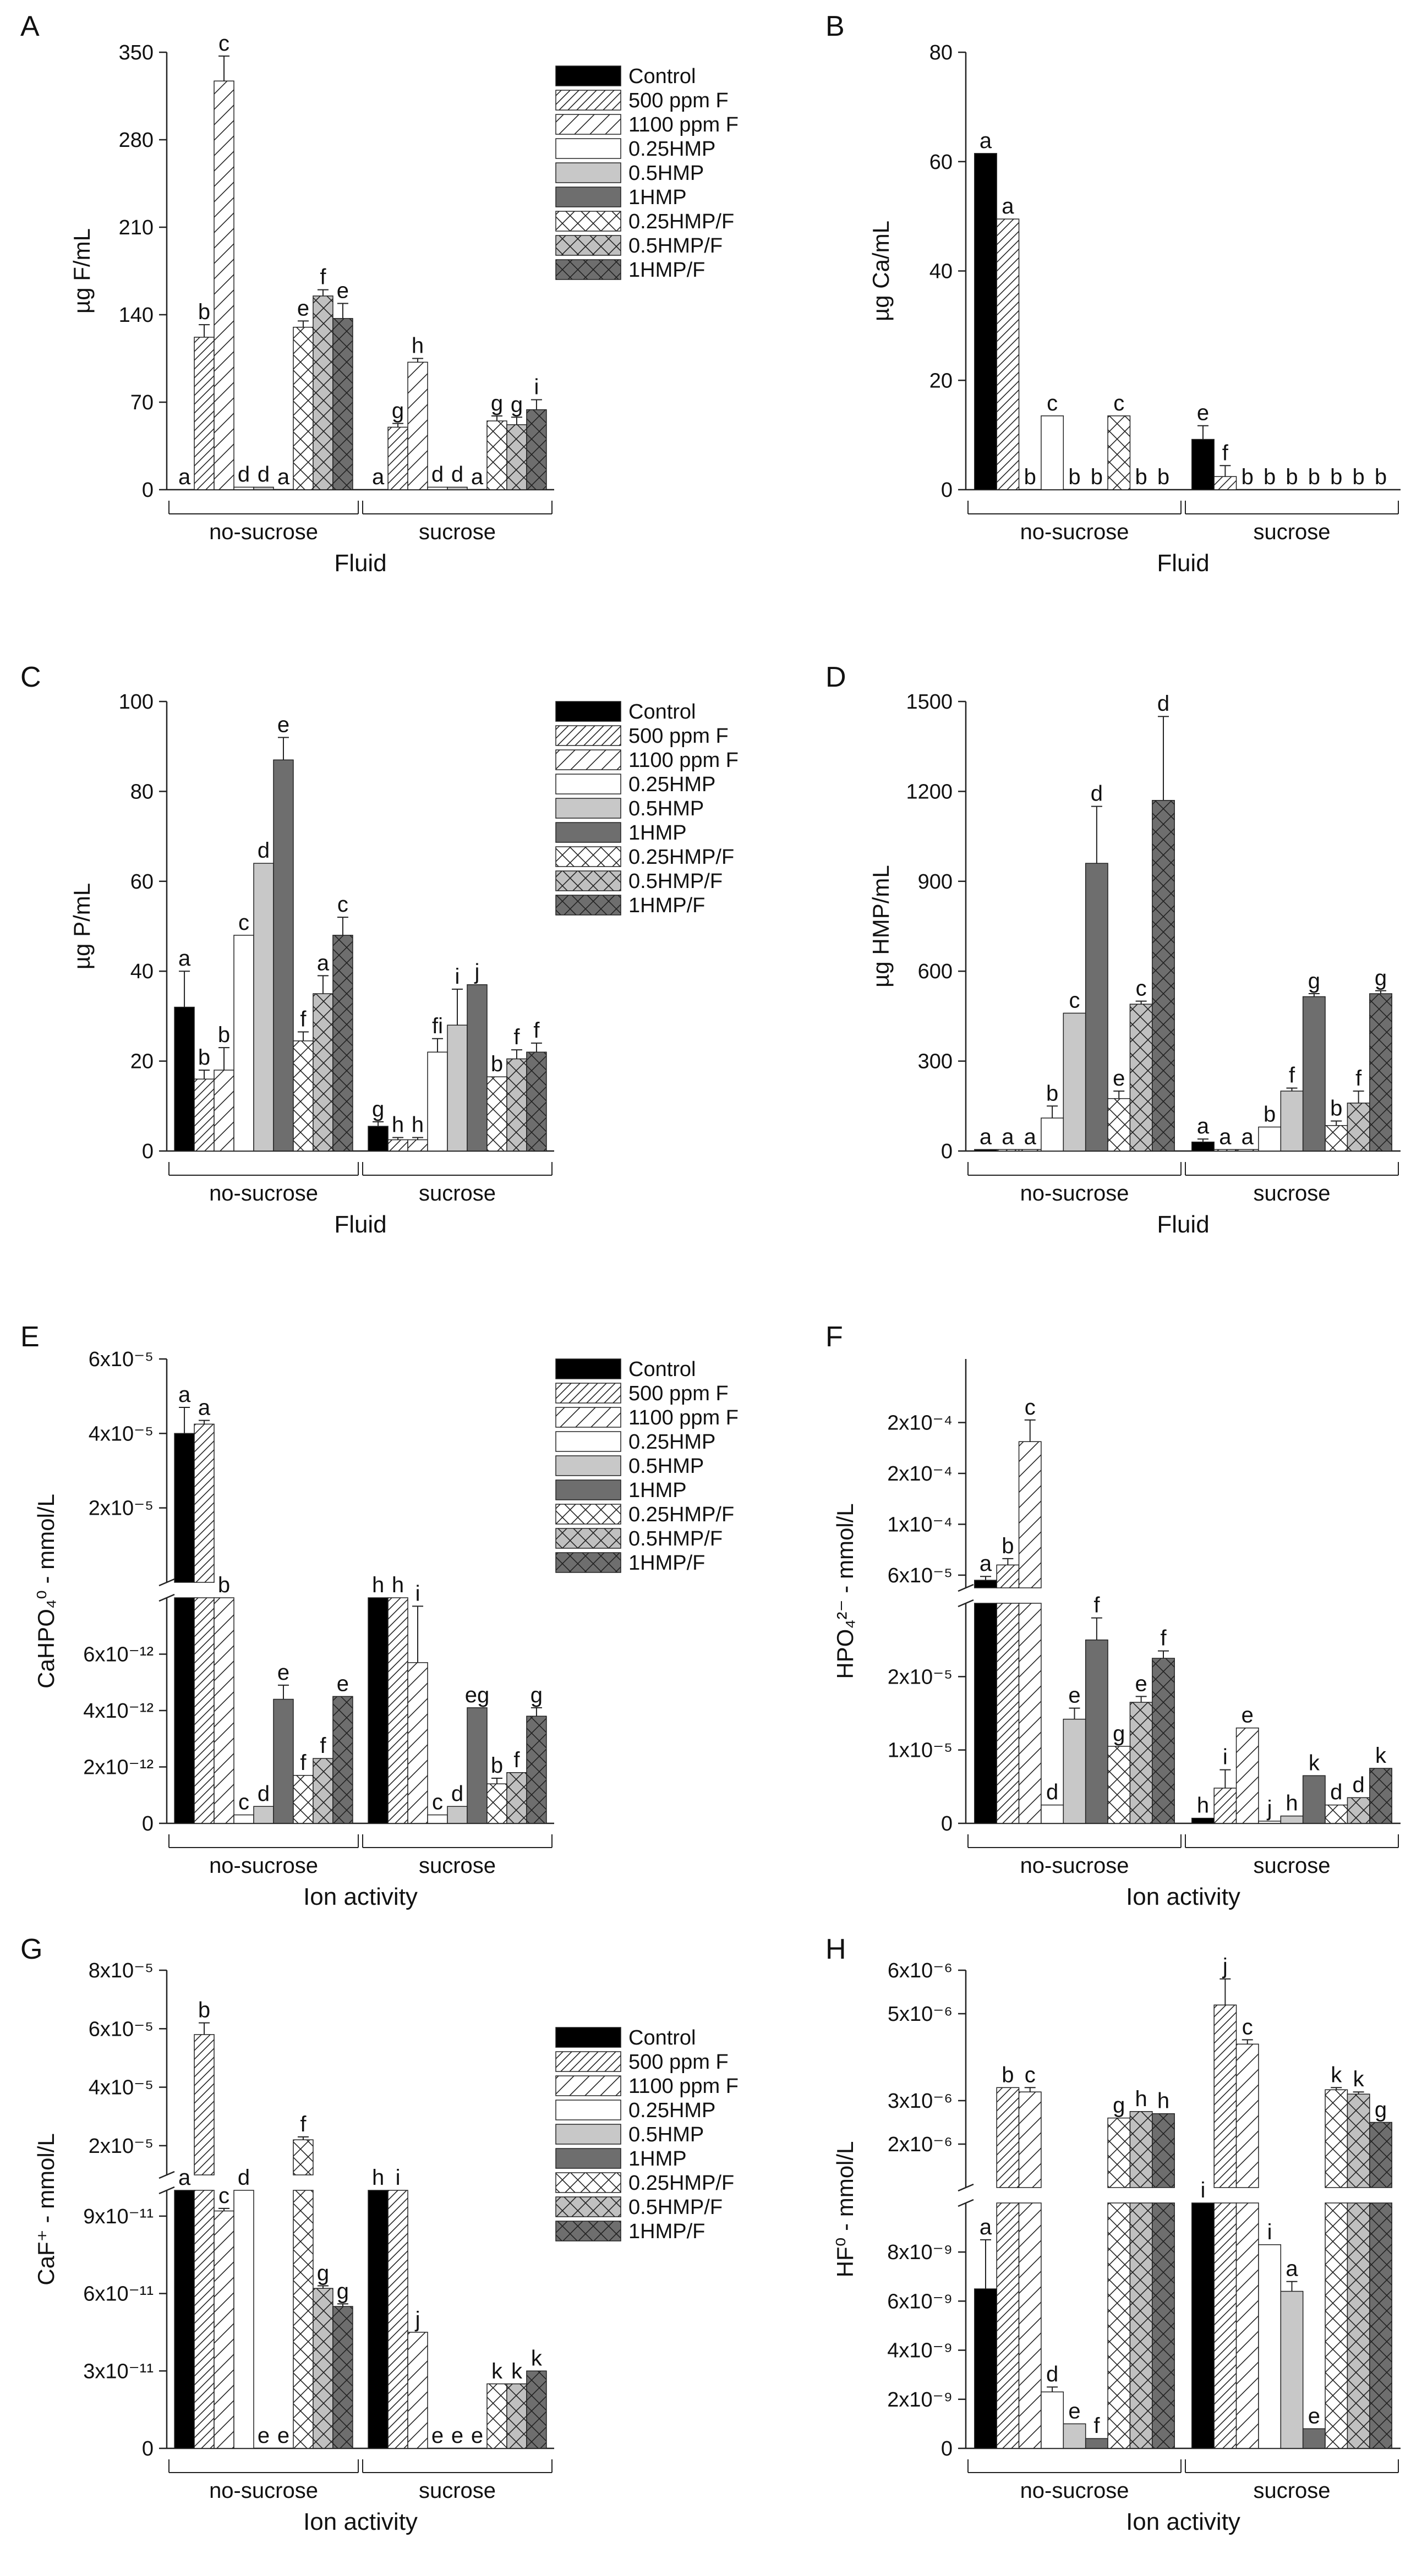  I want to click on legend-label: 0.5HMP, so click(666, 809).